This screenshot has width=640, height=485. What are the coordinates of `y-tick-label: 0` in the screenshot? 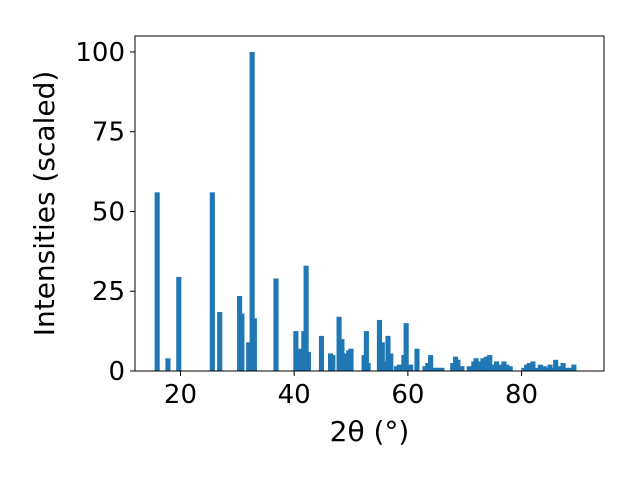 It's located at (116, 372).